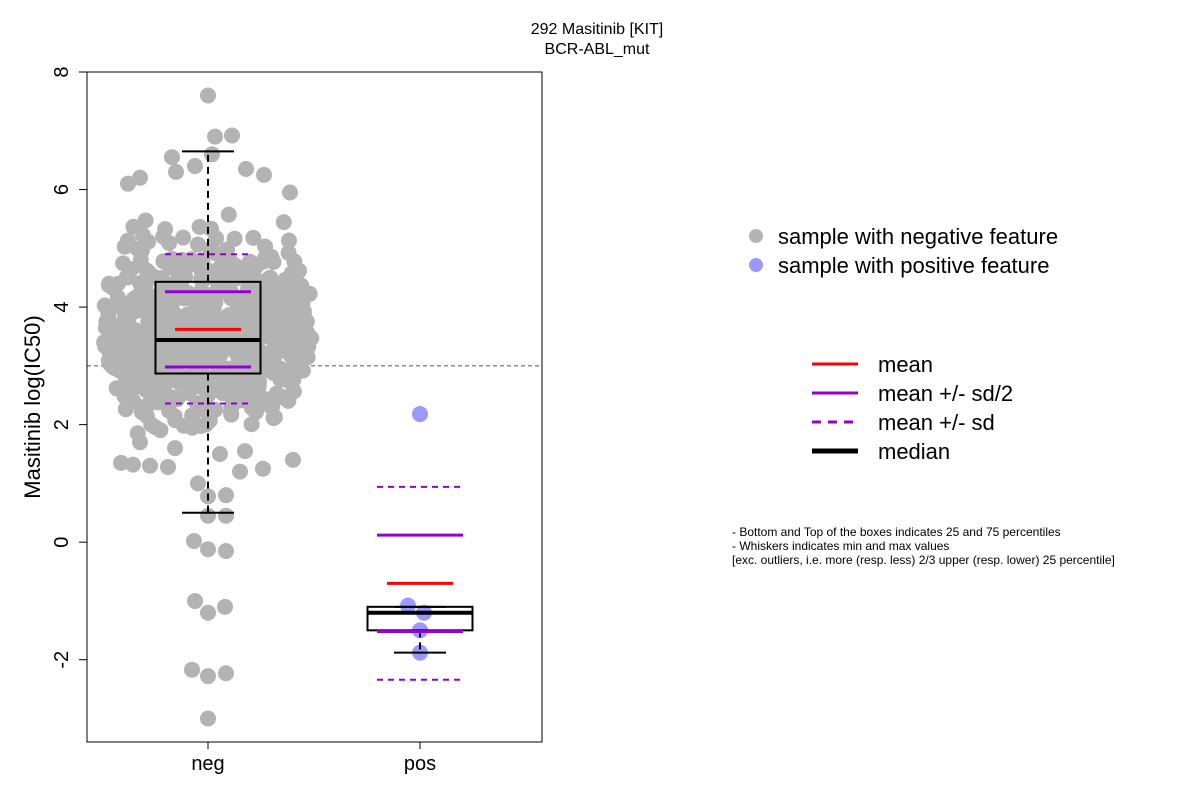 The height and width of the screenshot is (800, 1200). What do you see at coordinates (62, 542) in the screenshot?
I see `y-tick-label: 0` at bounding box center [62, 542].